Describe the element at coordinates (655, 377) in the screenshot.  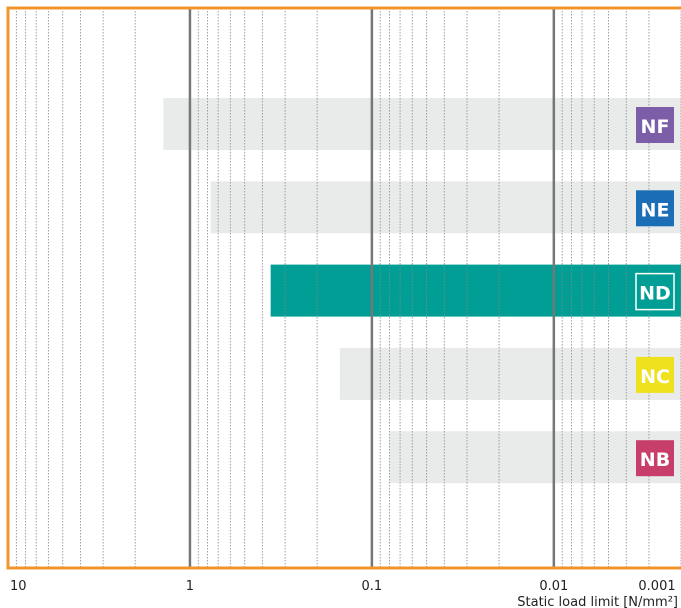
I see `category-label: NC` at that location.